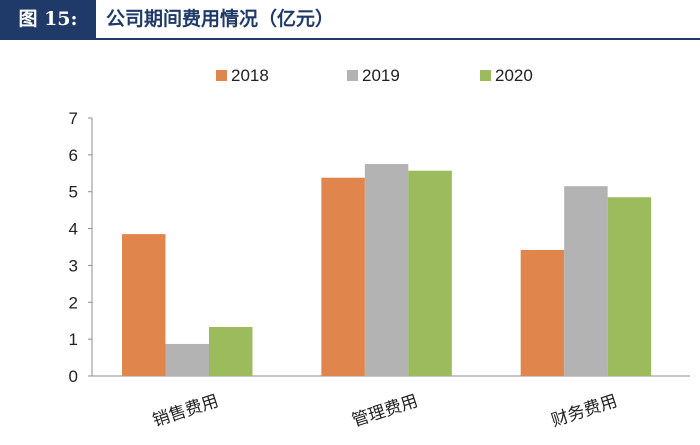 This screenshot has height=445, width=700. Describe the element at coordinates (221, 75) in the screenshot. I see `legend-swatch-2018` at that location.